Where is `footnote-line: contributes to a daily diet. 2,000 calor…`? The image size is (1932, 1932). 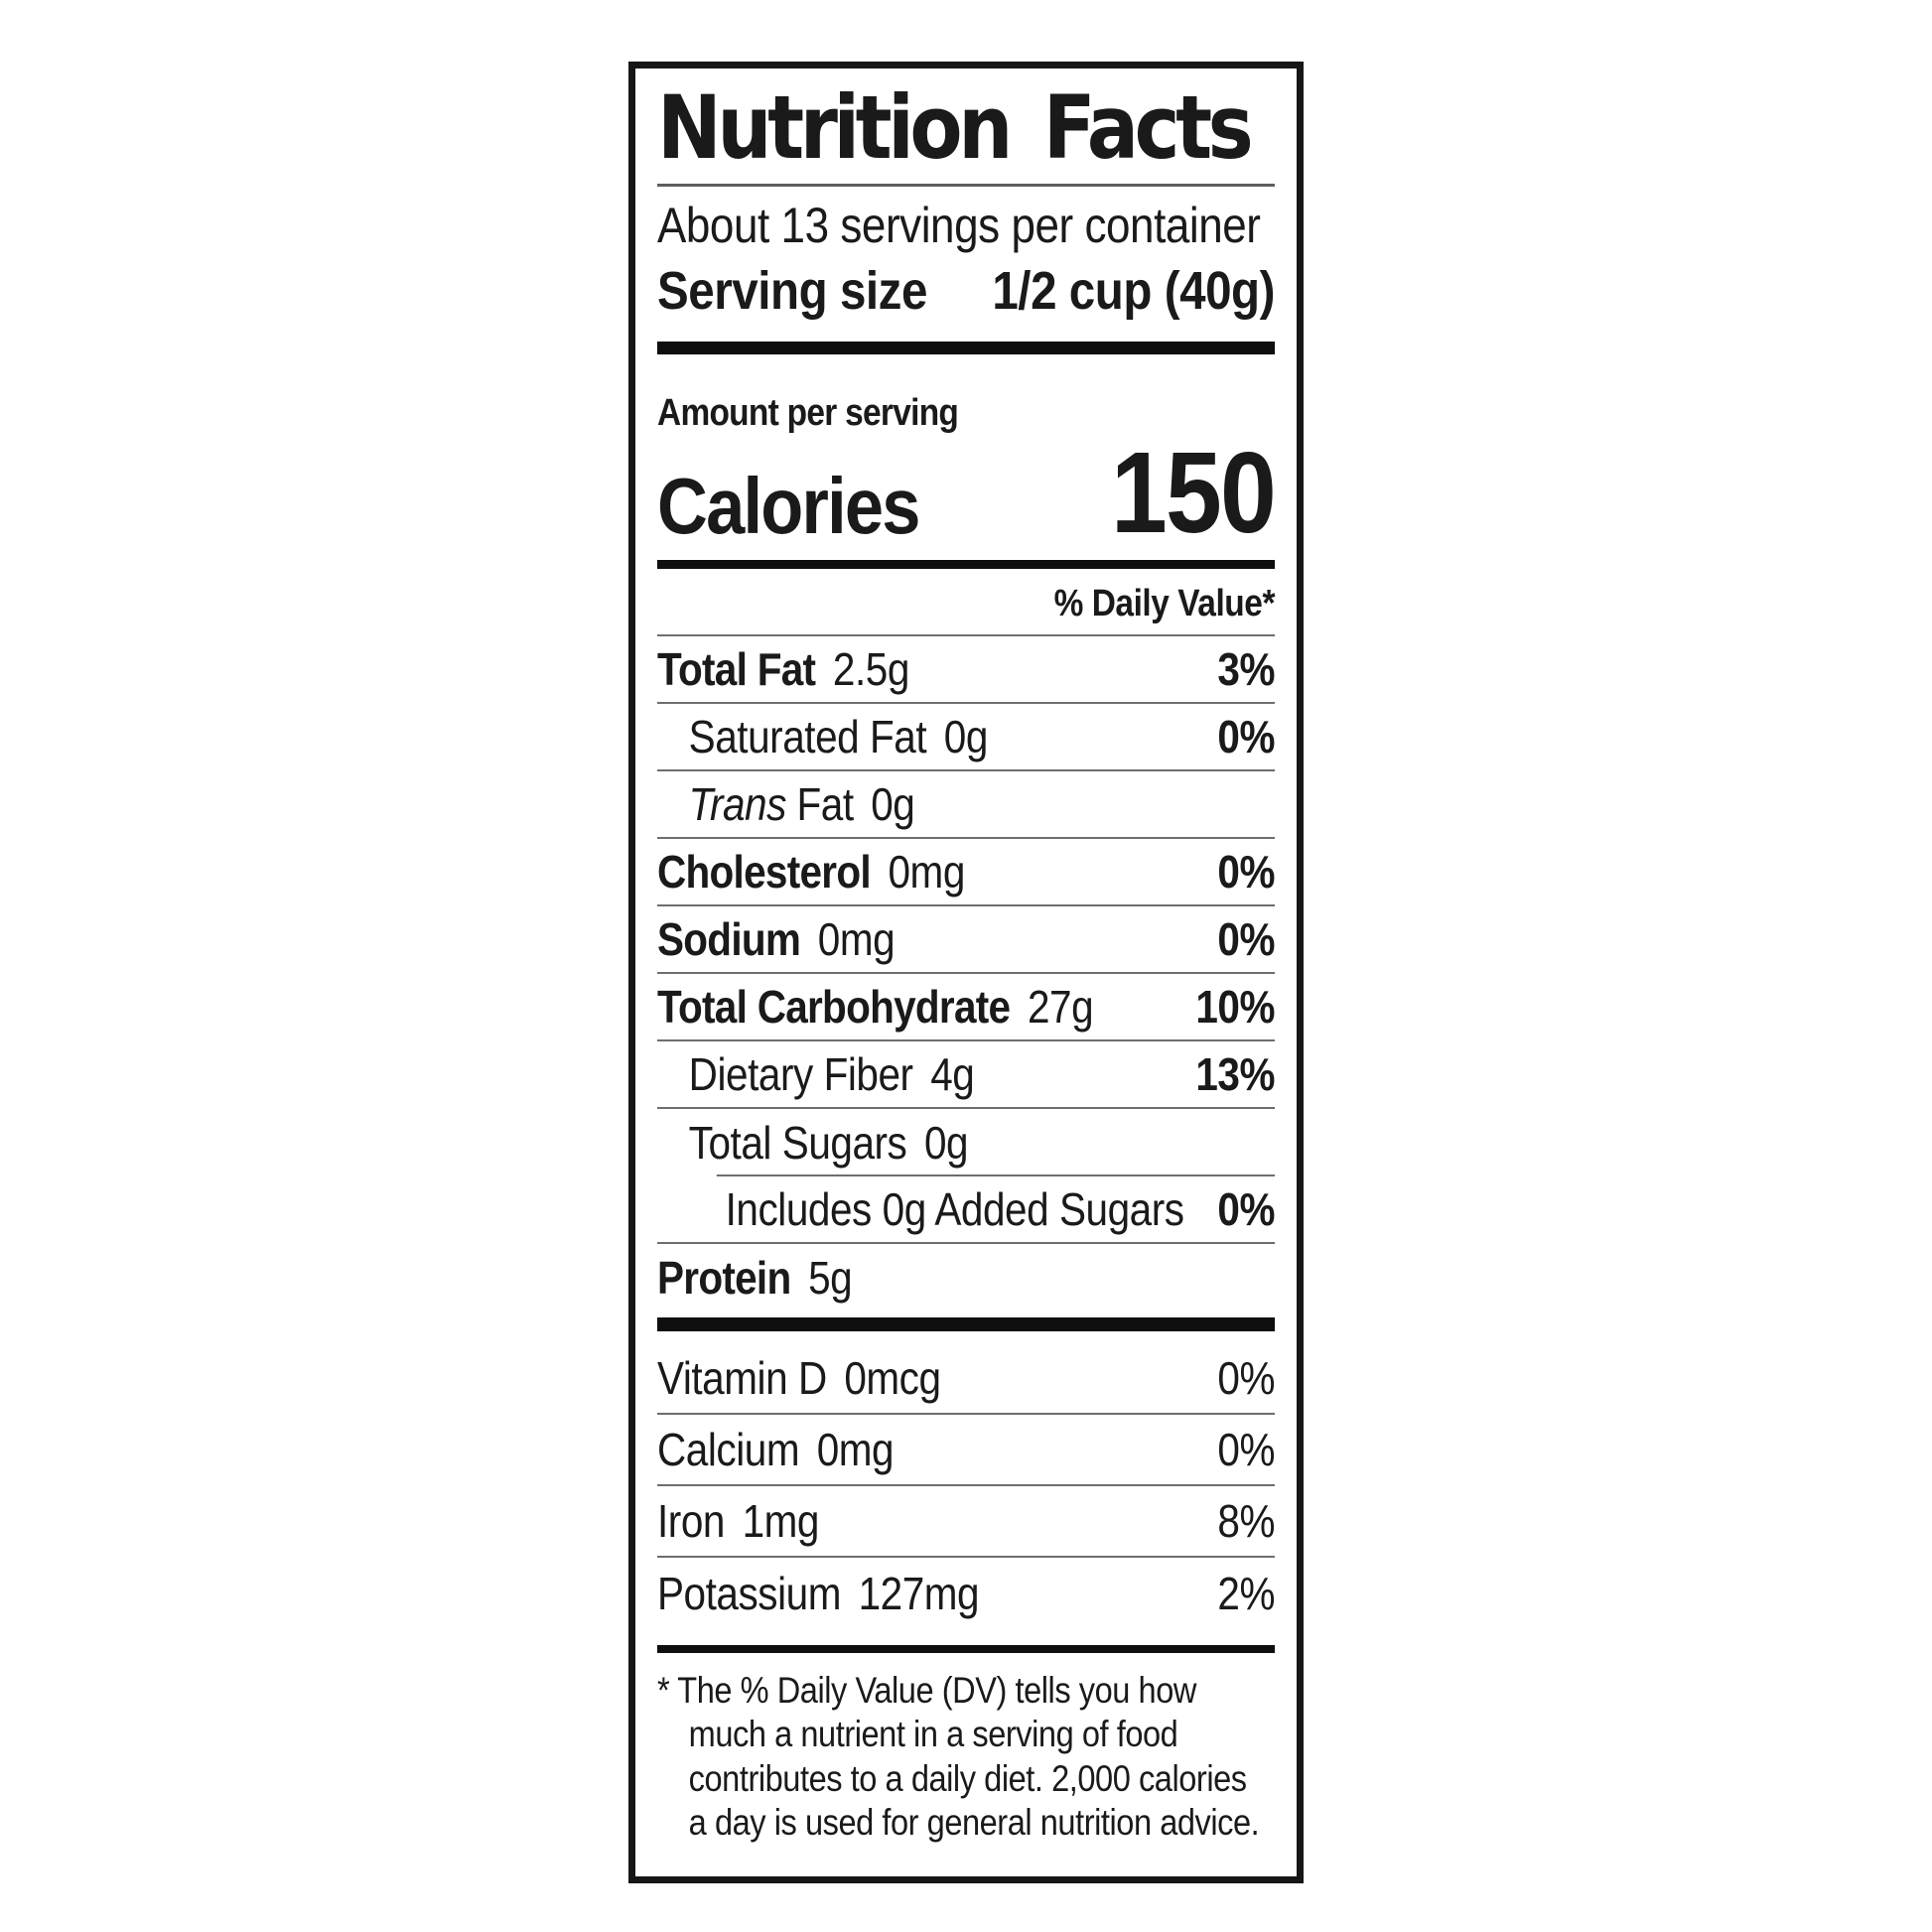
footnote-line: contributes to a daily diet. 2,000 calor… is located at coordinates (967, 1778).